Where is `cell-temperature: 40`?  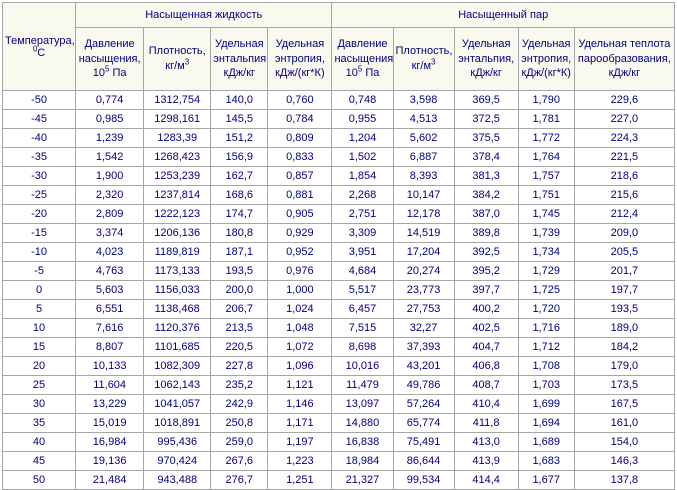
cell-temperature: 40 is located at coordinates (39, 442).